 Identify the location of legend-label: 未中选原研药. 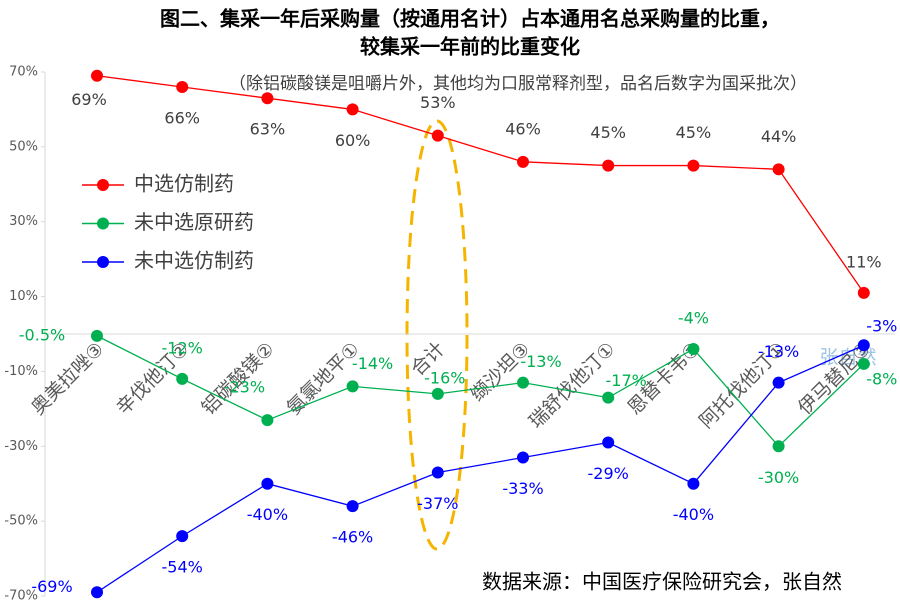
(194, 222).